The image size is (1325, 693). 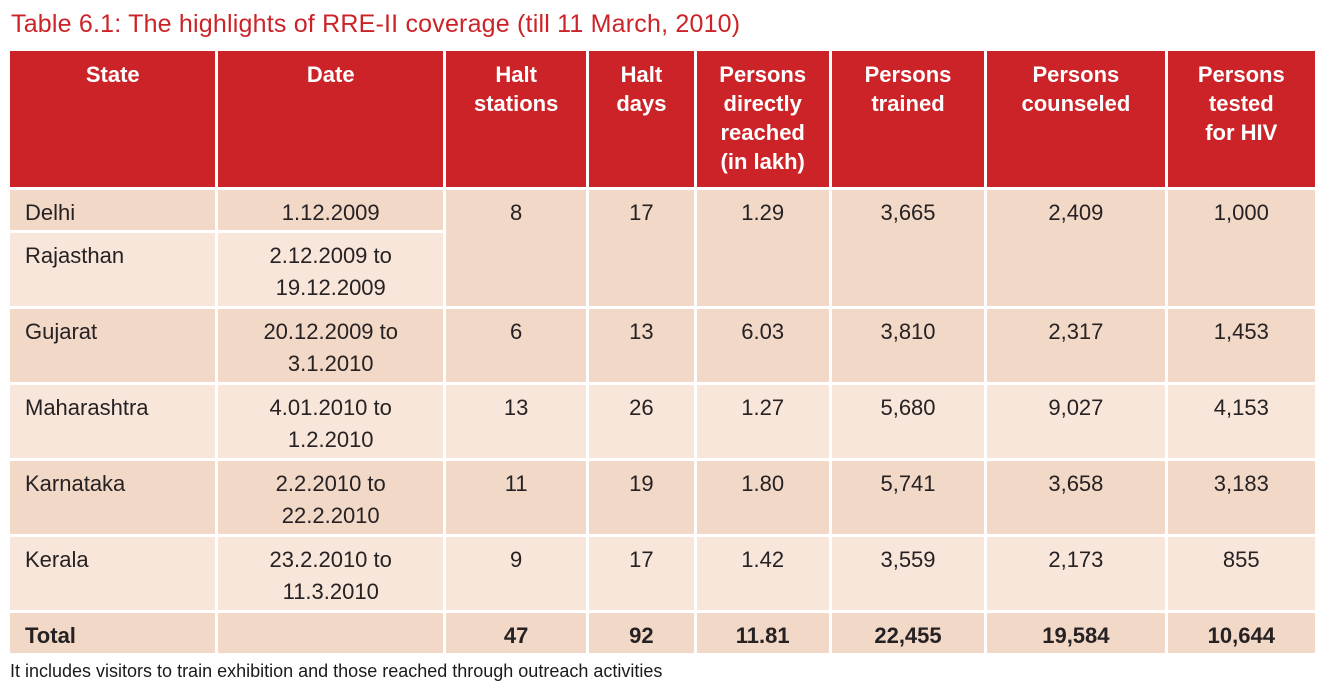 What do you see at coordinates (908, 248) in the screenshot?
I see `persons-trained-cell: 3,665` at bounding box center [908, 248].